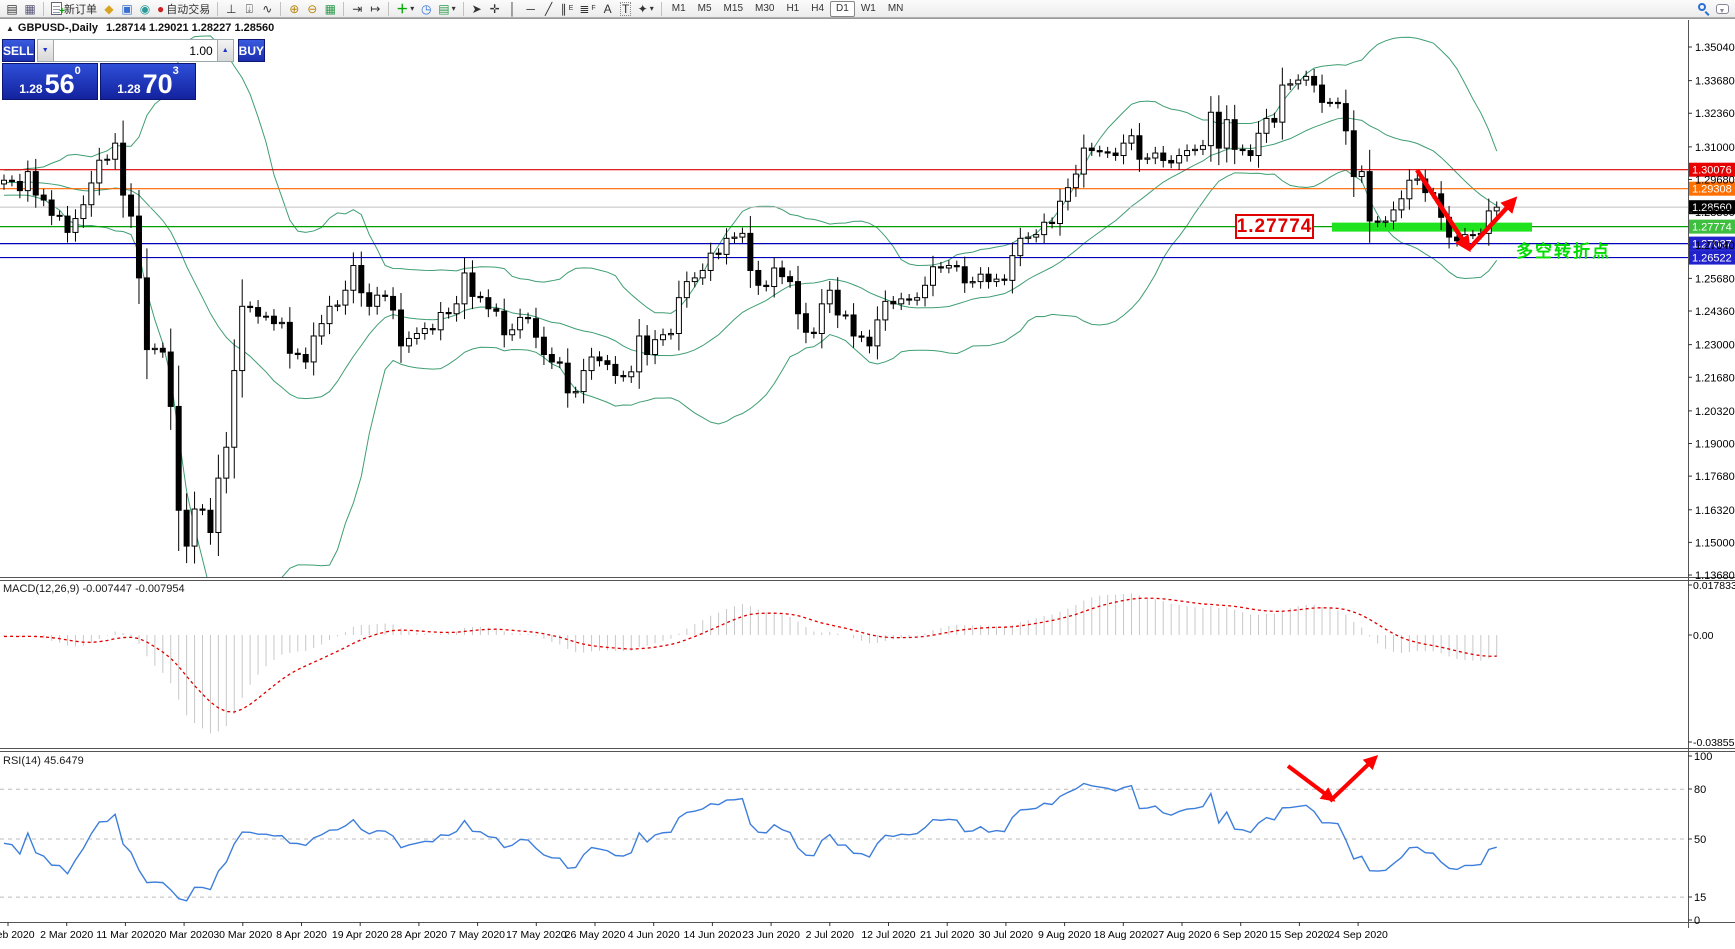  Describe the element at coordinates (1715, 511) in the screenshot. I see `svg-text: 1.16320` at that location.